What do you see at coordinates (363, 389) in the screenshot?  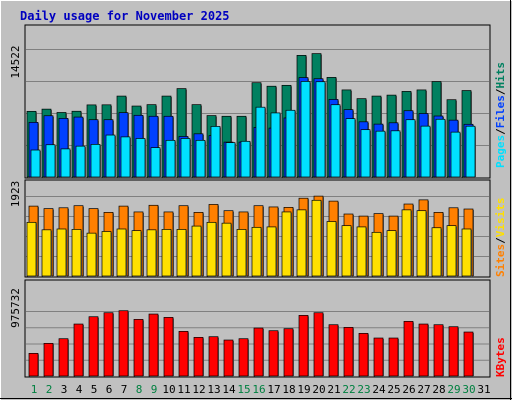 I see `day-label-23: 23` at bounding box center [363, 389].